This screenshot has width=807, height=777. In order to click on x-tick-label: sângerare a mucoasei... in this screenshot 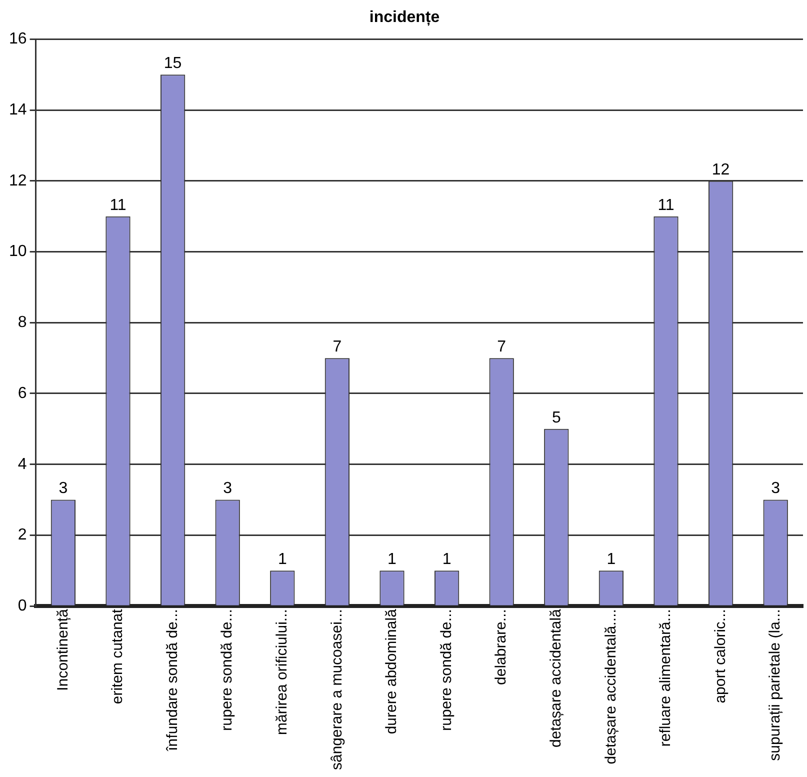, I will do `click(337, 689)`.